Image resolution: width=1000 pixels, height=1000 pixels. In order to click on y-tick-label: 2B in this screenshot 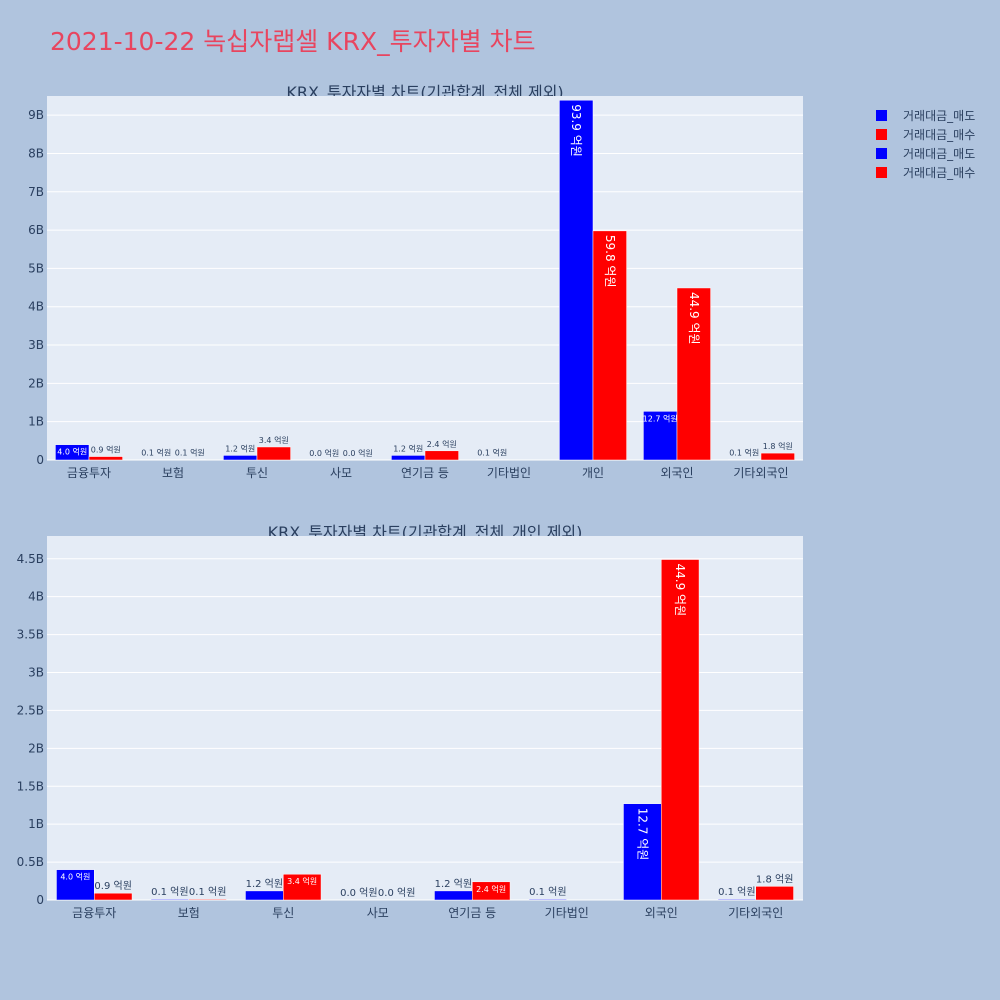, I will do `click(36, 748)`.